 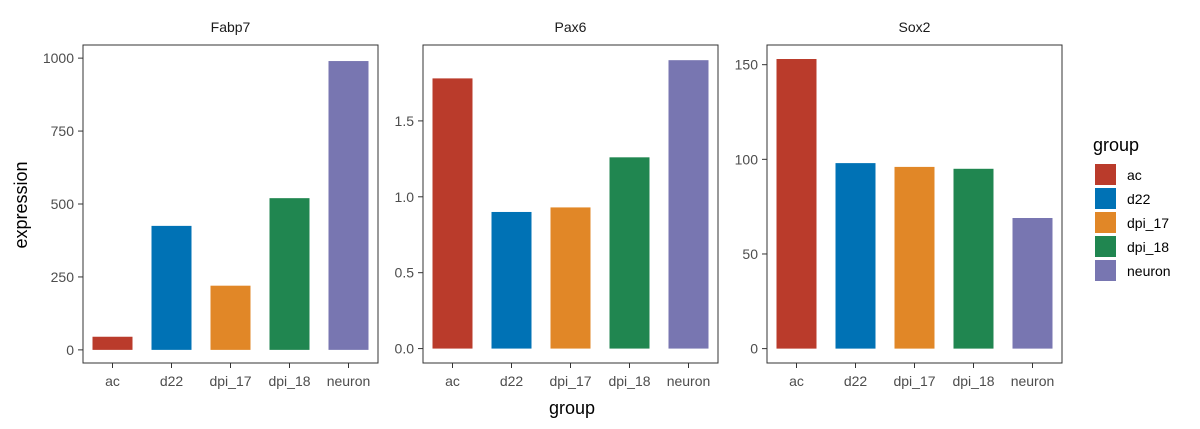 I want to click on legend-title: group, so click(x=1116, y=145).